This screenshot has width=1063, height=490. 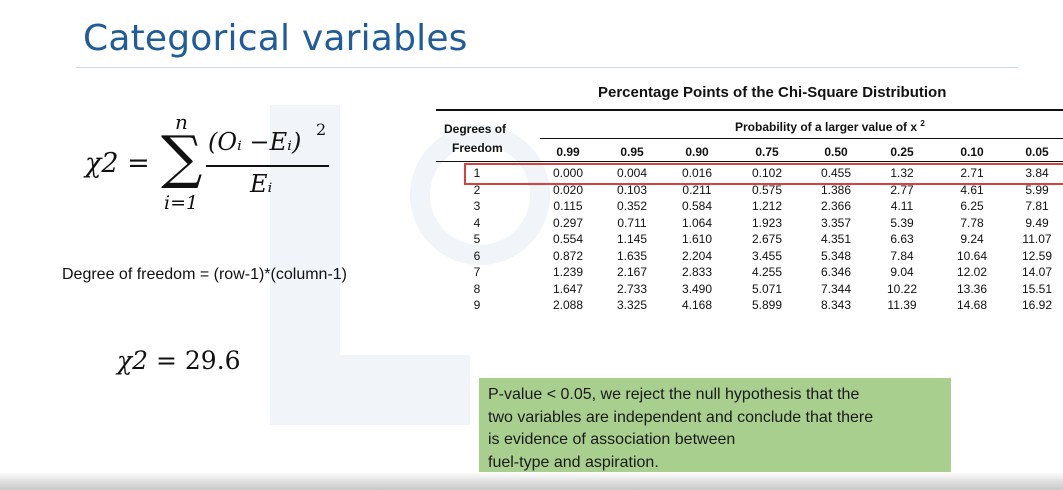 I want to click on table-cell: 5.899, so click(x=767, y=305).